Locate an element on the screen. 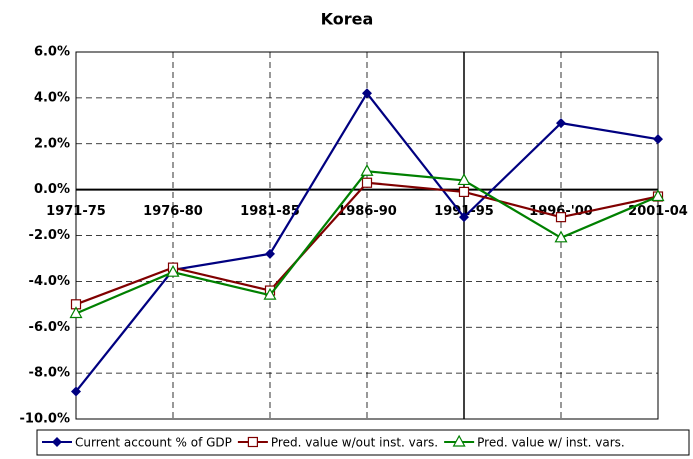 The width and height of the screenshot is (693, 459). y-tick-label: -10.0% is located at coordinates (45, 419).